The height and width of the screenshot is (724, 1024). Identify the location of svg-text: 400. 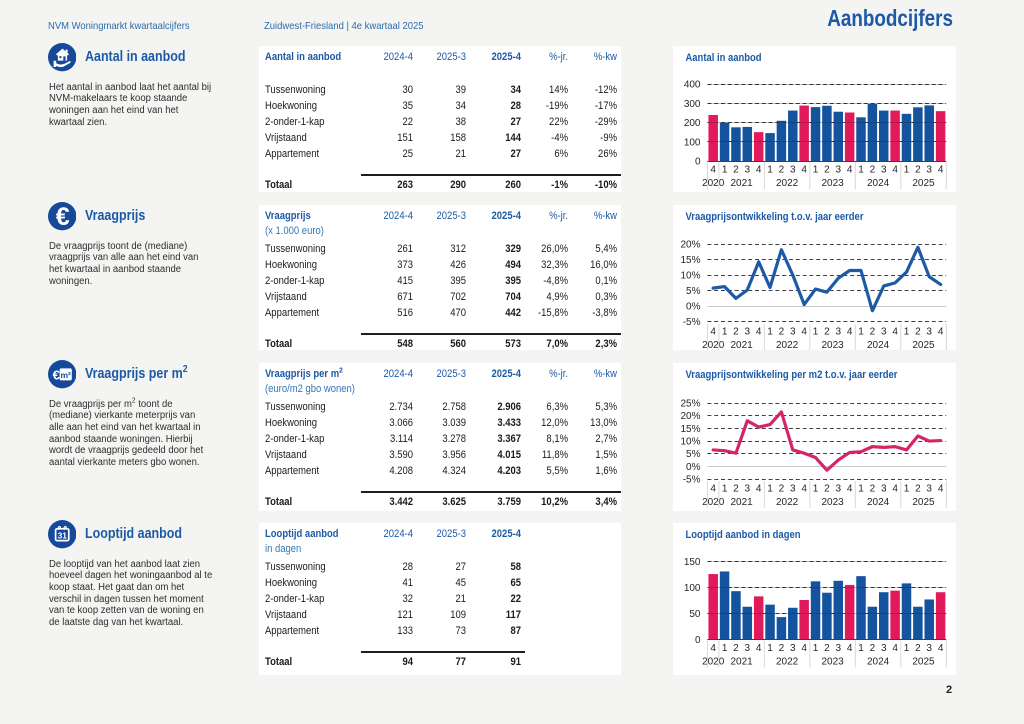
(691, 85).